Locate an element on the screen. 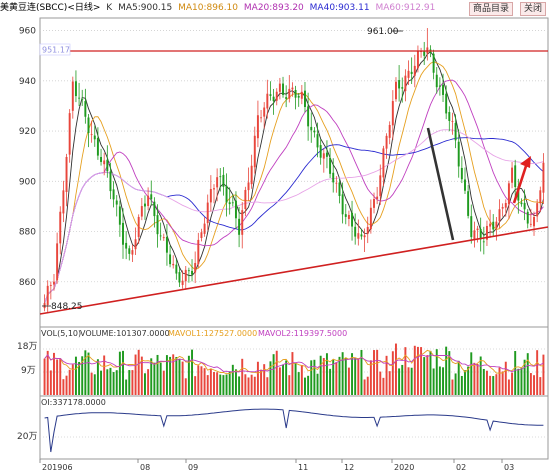  mavol2-value: MAVOL2:119397.5000 is located at coordinates (302, 333).